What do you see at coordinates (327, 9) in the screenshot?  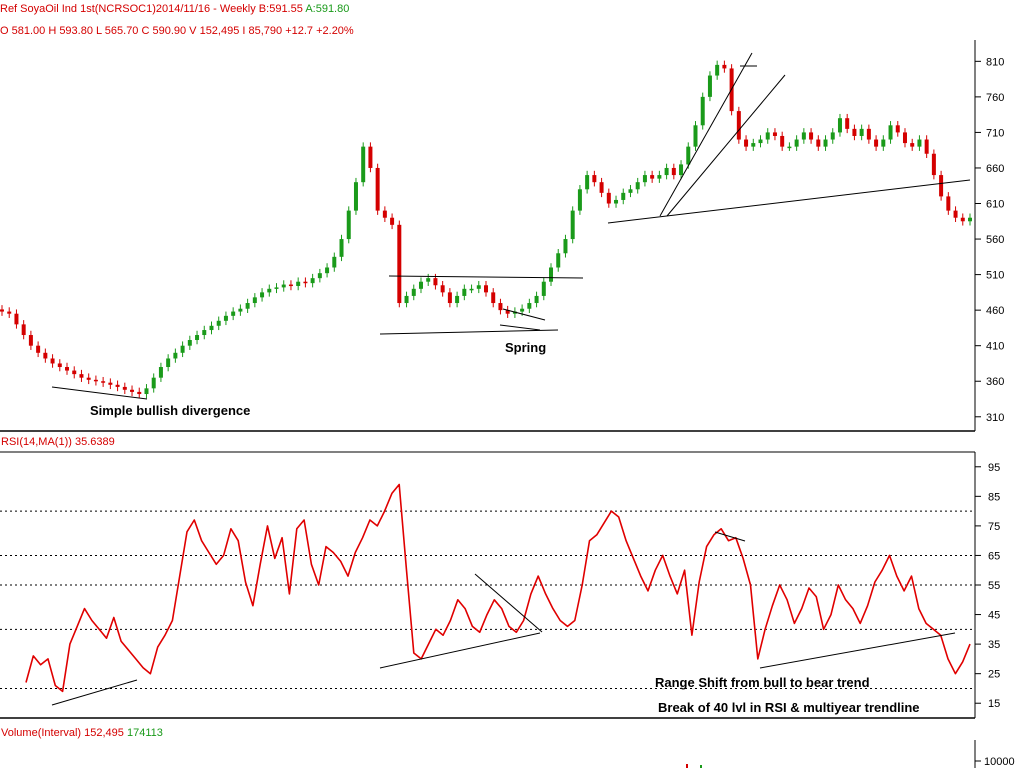 I see `header-ask: A:591.80` at bounding box center [327, 9].